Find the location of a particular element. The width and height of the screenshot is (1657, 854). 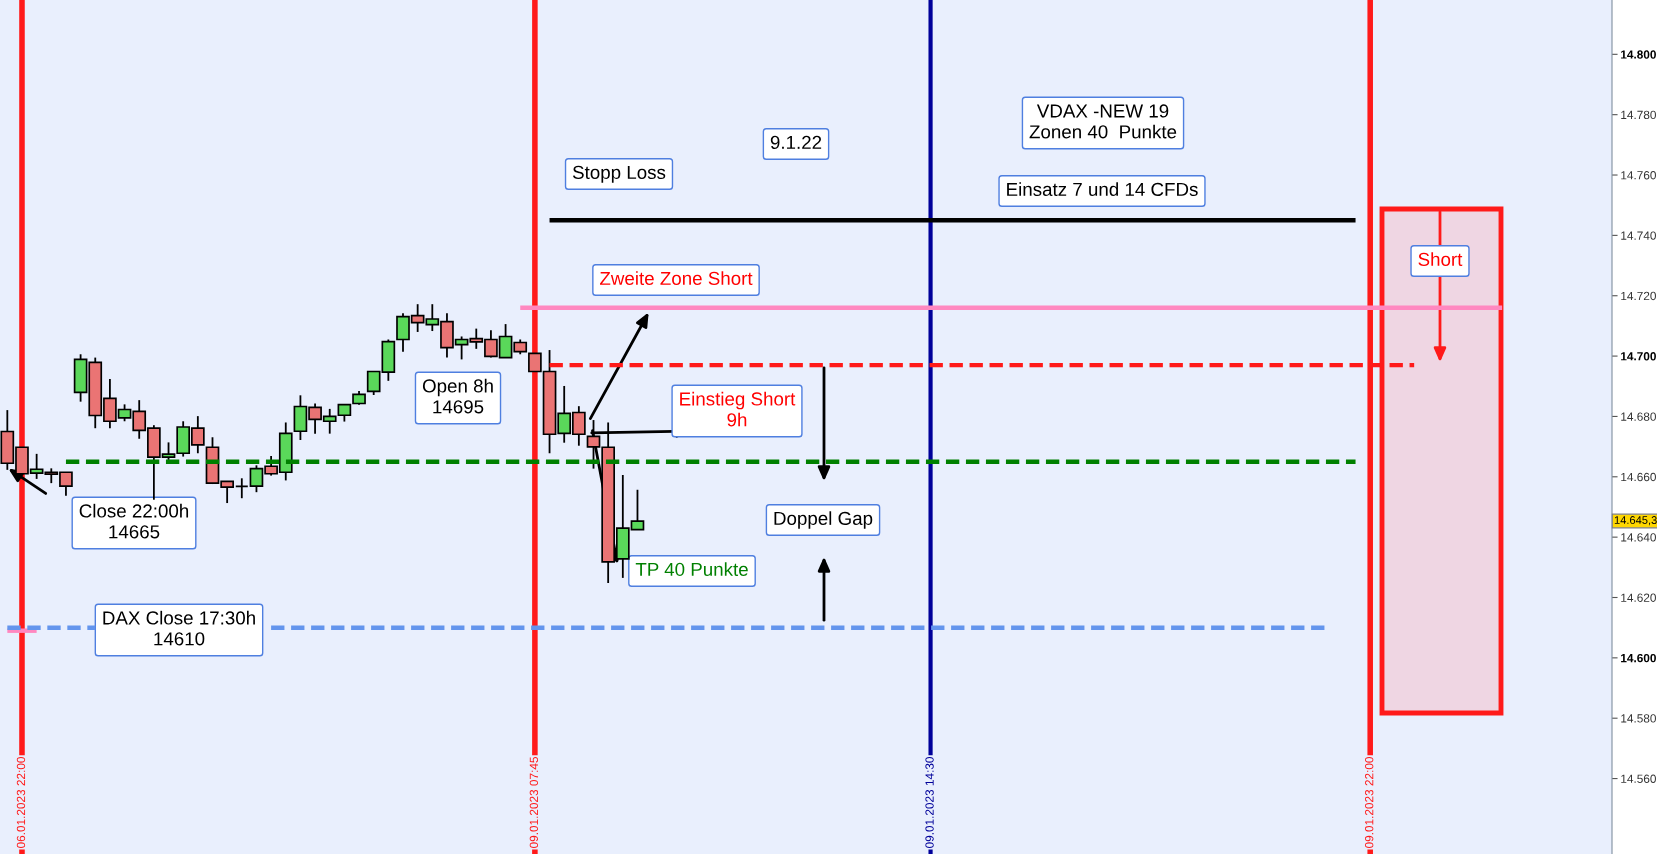

annotation: Einsatz 7 und 14 CFDs is located at coordinates (1102, 189).